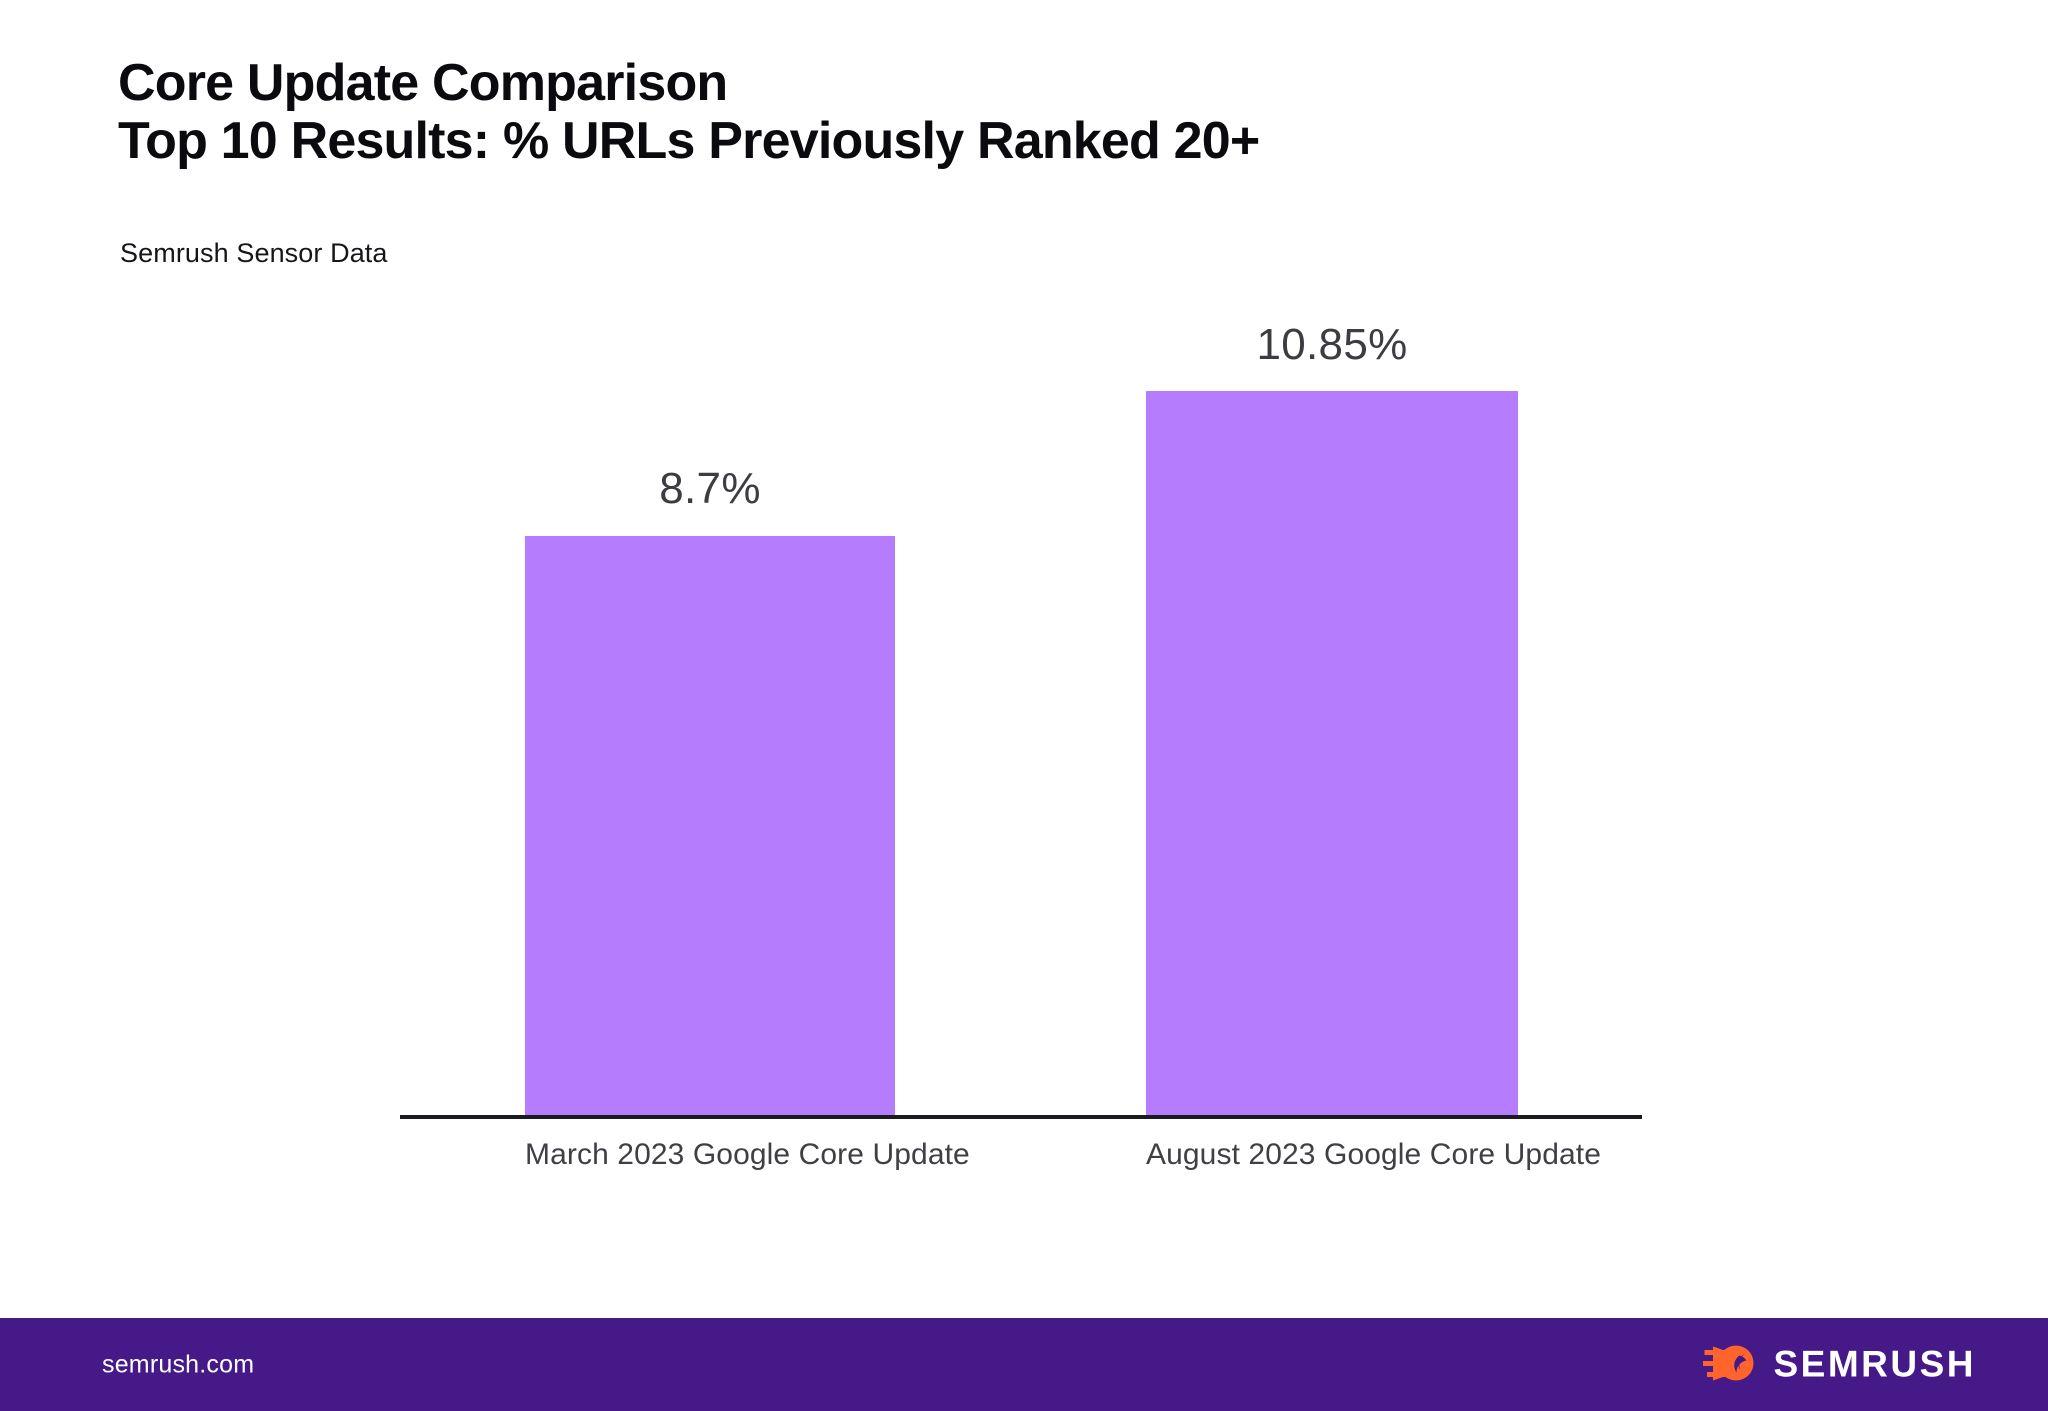  Describe the element at coordinates (747, 1154) in the screenshot. I see `x-axis-category-label: March 2023 Google Core Update` at that location.